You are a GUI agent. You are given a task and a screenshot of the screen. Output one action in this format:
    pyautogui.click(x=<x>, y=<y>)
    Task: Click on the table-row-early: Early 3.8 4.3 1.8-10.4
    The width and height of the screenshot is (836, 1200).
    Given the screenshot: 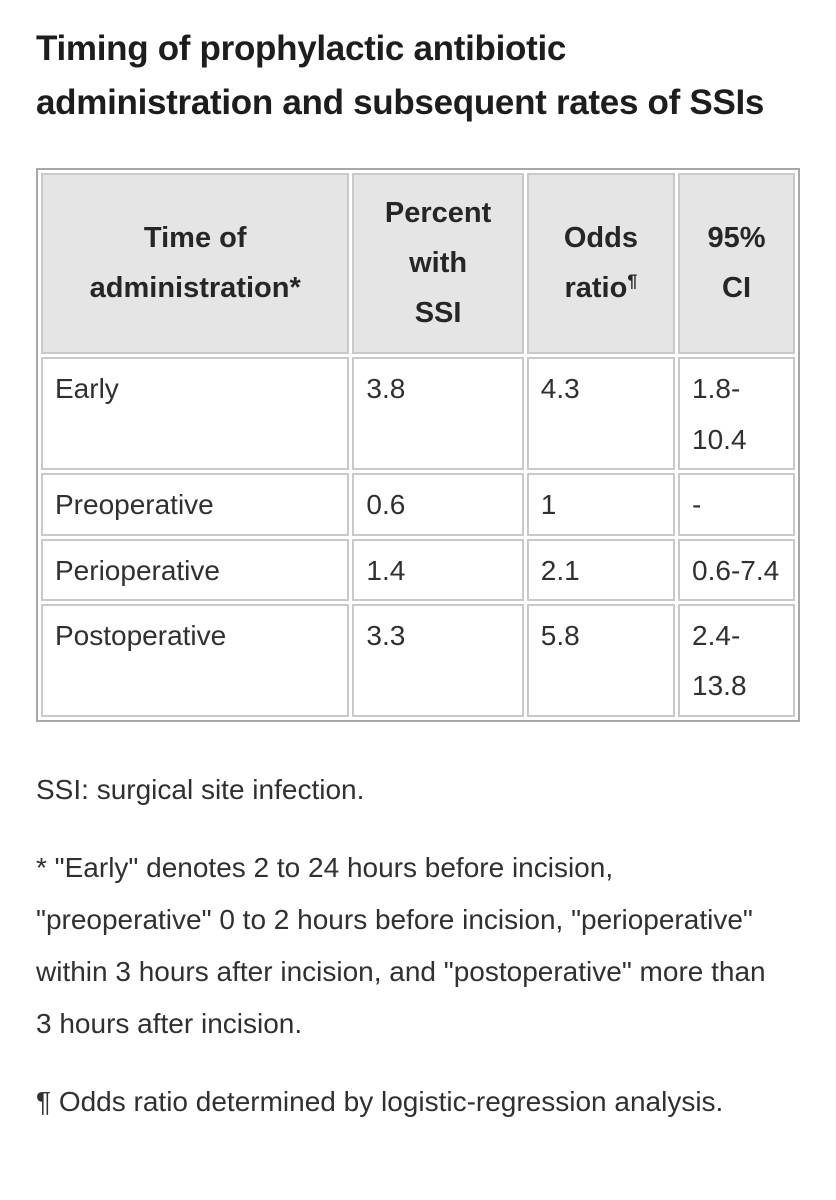 What is the action you would take?
    pyautogui.click(x=418, y=414)
    